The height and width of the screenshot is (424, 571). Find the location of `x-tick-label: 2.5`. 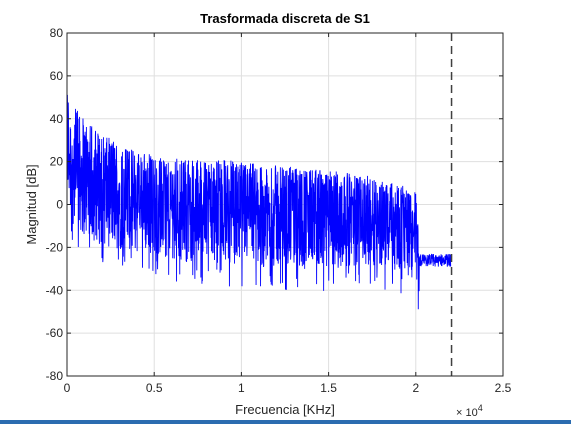

x-tick-label: 2.5 is located at coordinates (503, 388).